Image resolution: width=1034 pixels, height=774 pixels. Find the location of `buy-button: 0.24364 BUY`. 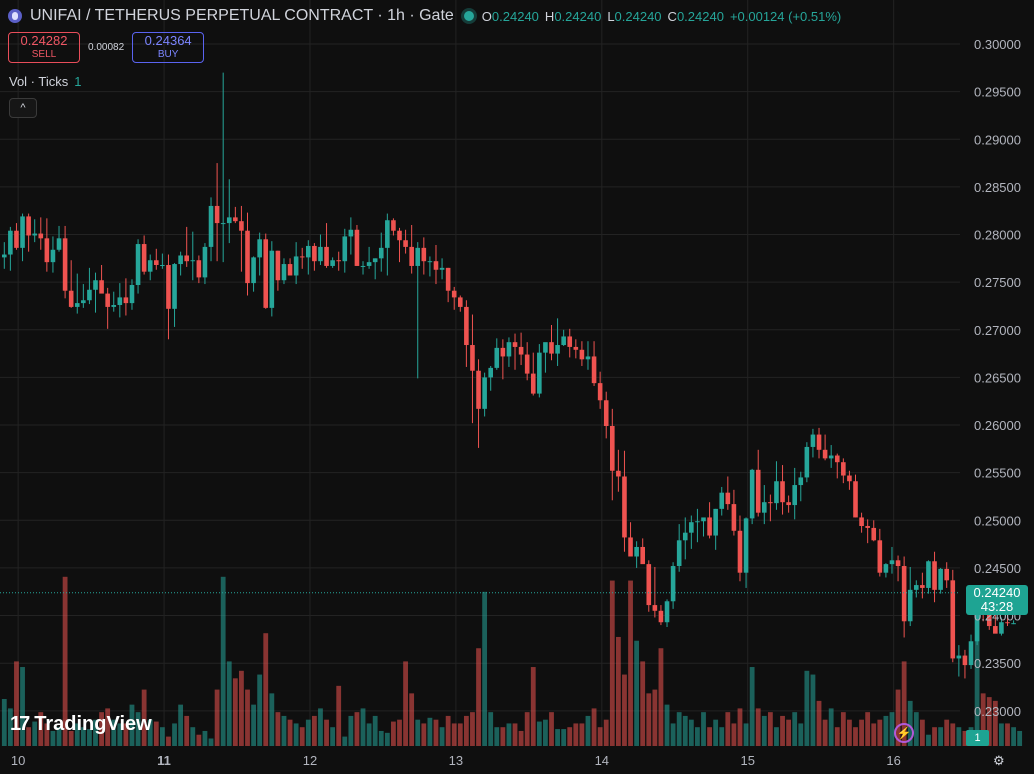

buy-button: 0.24364 BUY is located at coordinates (168, 47).